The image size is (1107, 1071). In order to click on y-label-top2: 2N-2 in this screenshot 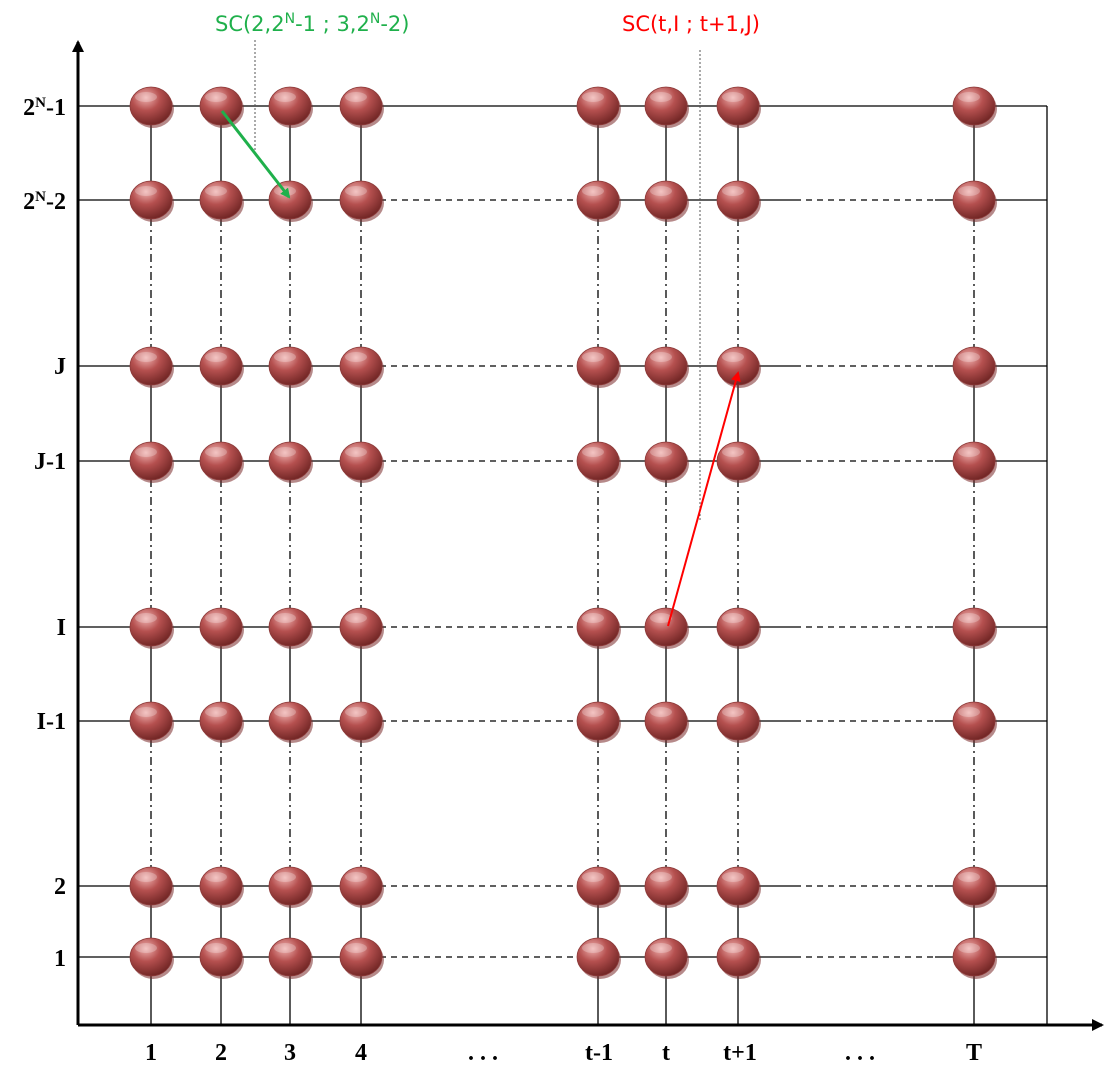, I will do `click(44, 202)`.